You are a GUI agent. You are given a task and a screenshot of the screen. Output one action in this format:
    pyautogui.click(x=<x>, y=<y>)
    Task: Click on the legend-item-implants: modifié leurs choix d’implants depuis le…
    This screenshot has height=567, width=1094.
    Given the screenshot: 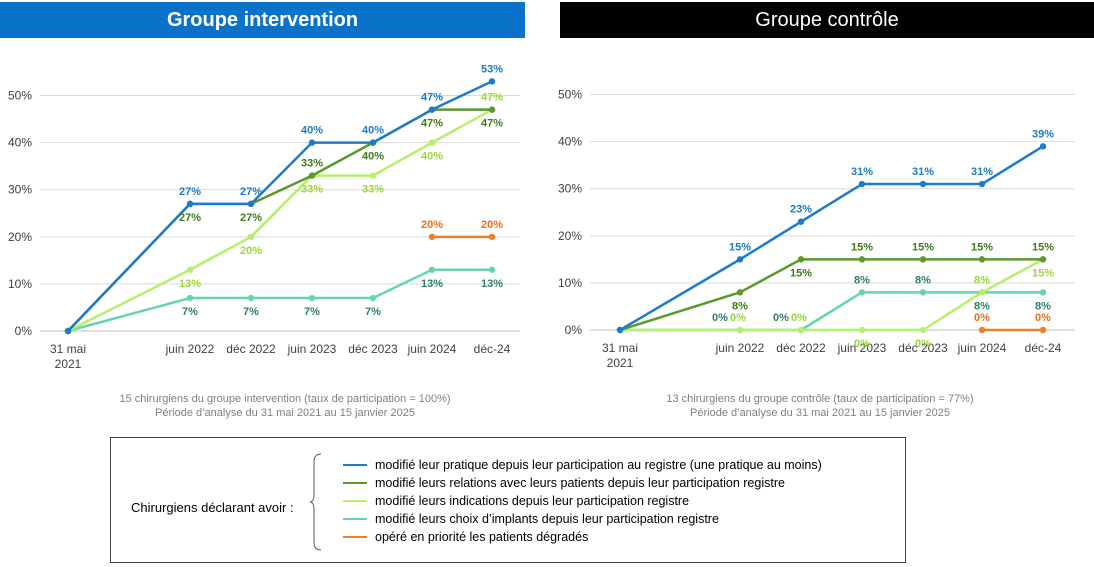 What is the action you would take?
    pyautogui.click(x=531, y=519)
    